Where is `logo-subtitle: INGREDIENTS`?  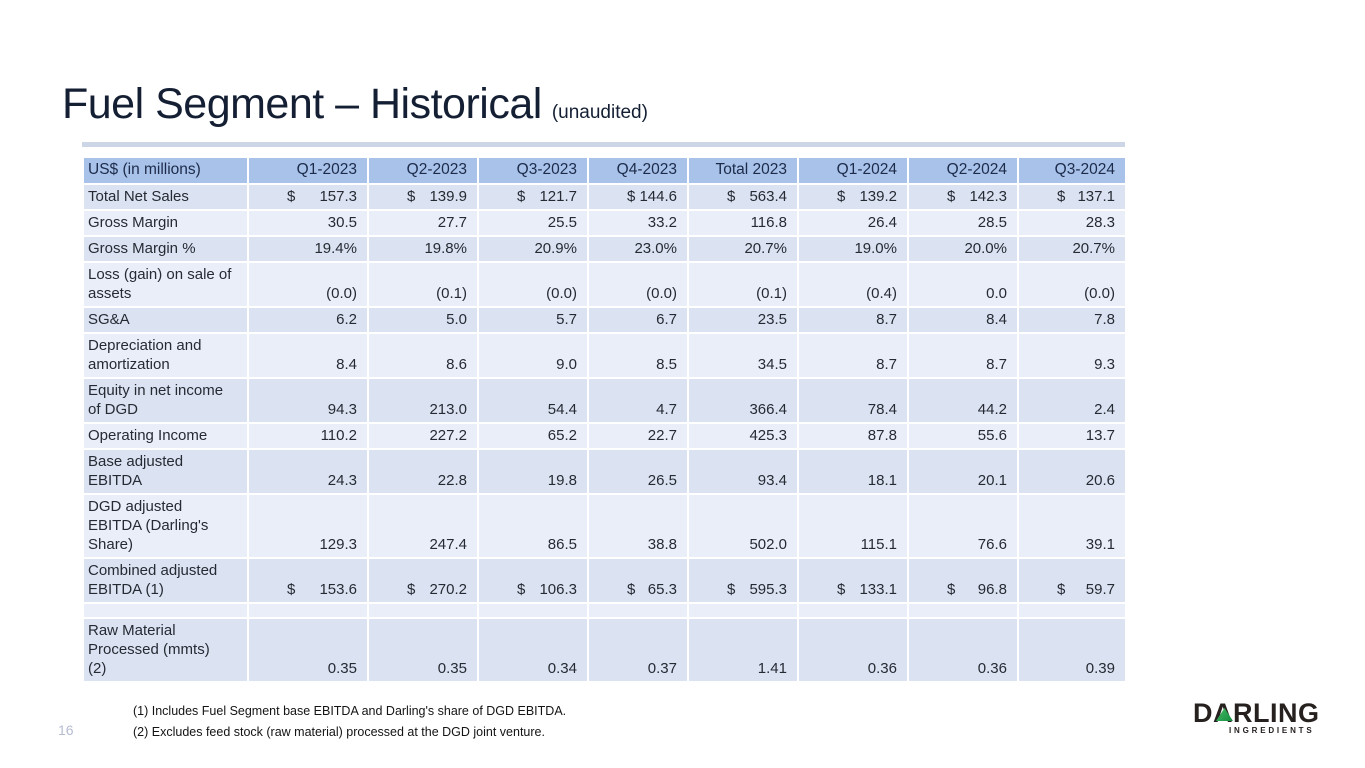 logo-subtitle: INGREDIENTS is located at coordinates (1272, 730).